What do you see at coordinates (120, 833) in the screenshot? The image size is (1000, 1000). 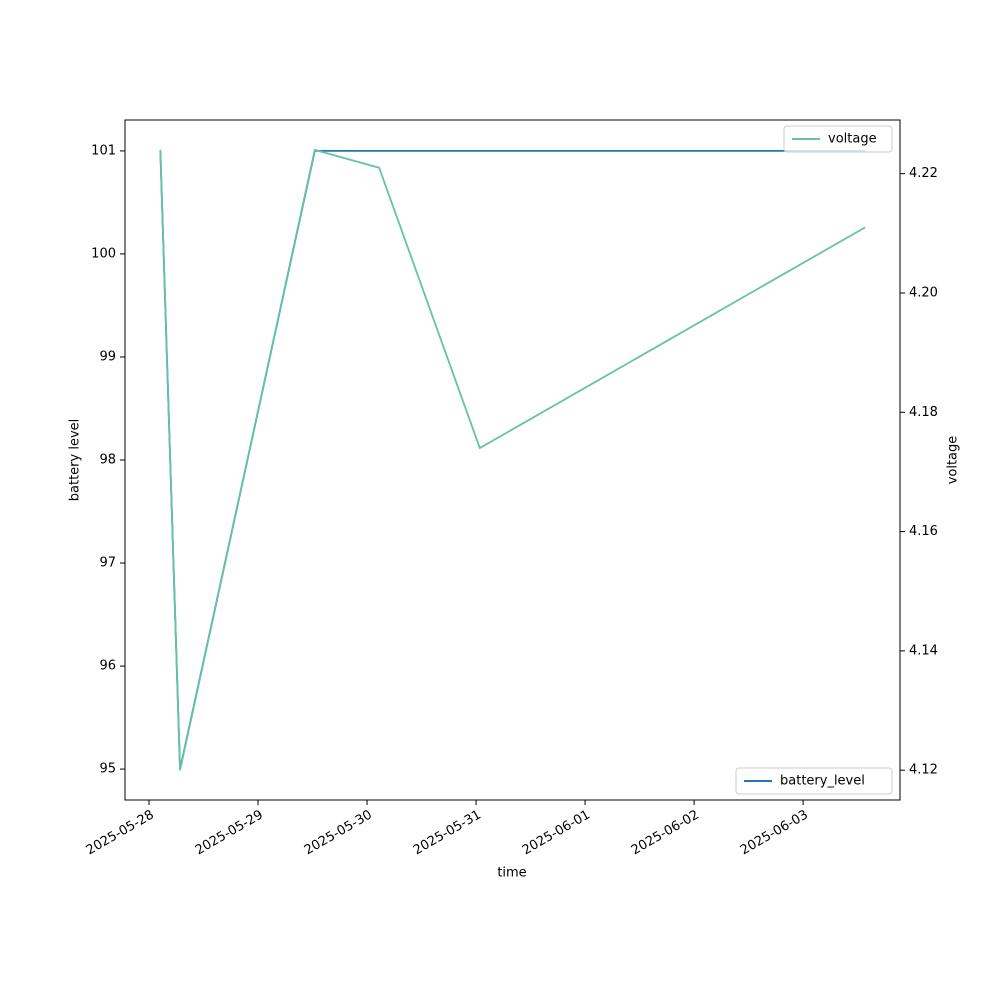 I see `x-tick-label: 2025-05-28` at bounding box center [120, 833].